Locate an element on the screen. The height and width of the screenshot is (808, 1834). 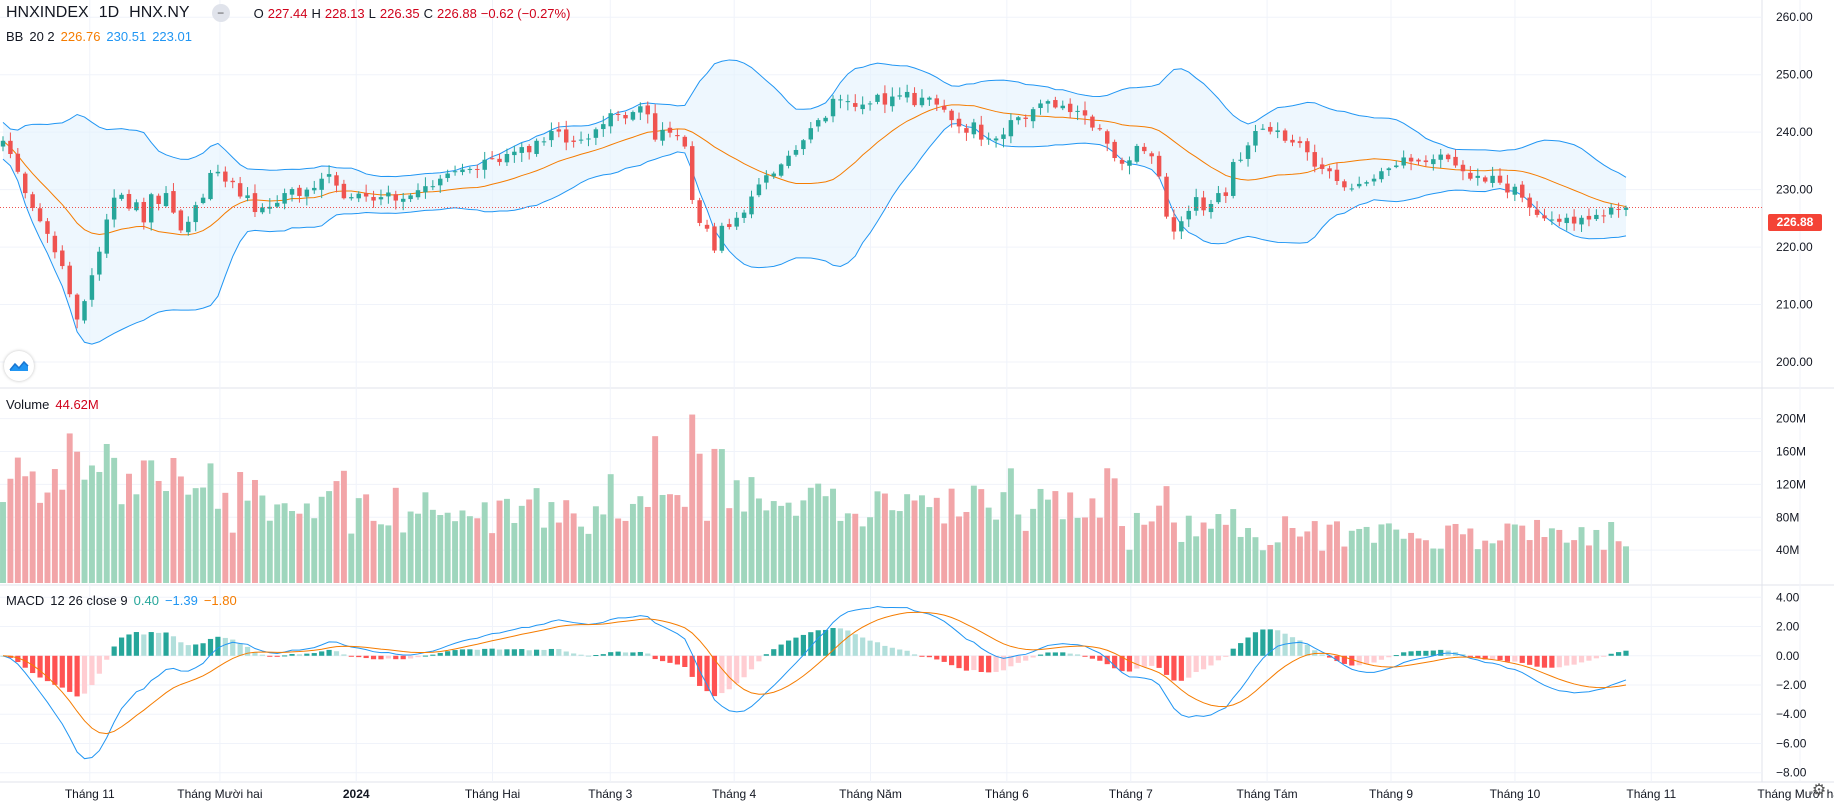
volume-legend: Volume 44.62M is located at coordinates (52, 404).